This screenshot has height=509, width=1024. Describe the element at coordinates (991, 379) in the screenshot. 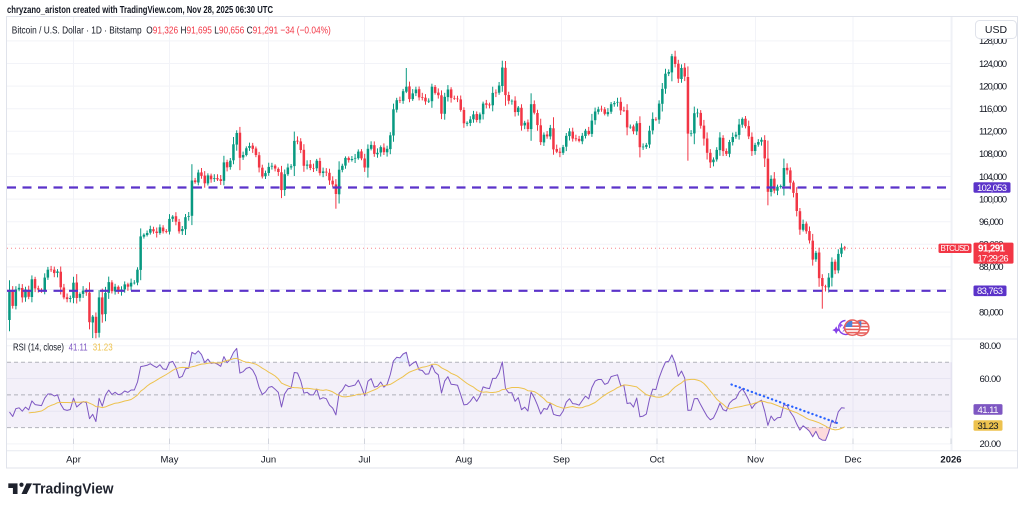

I see `svg-text: 60.00` at that location.